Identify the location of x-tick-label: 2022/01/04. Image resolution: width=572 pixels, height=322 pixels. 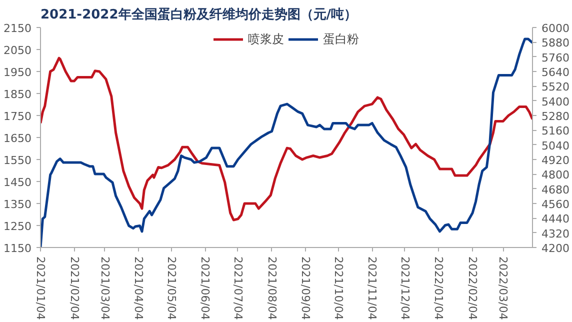
(439, 288).